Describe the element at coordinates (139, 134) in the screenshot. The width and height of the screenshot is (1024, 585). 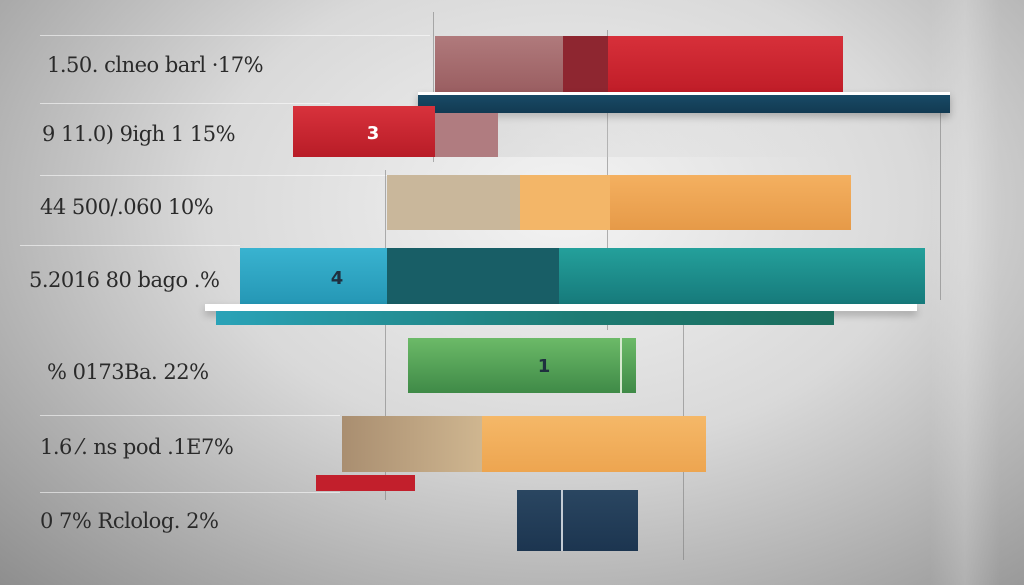
I see `category-label: 9 11.0) 9igh 1 15%` at that location.